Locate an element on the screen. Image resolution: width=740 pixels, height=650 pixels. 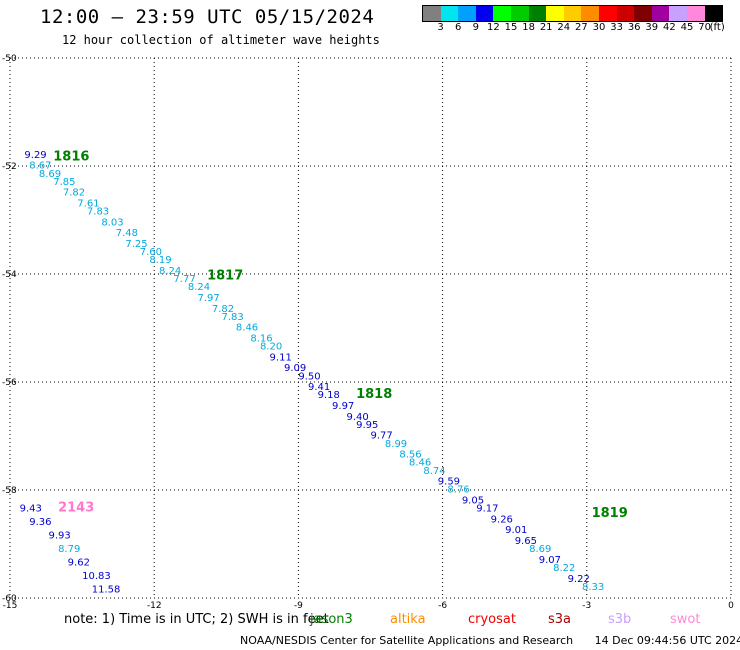
wave-height-label: 8.56 is located at coordinates (410, 455).